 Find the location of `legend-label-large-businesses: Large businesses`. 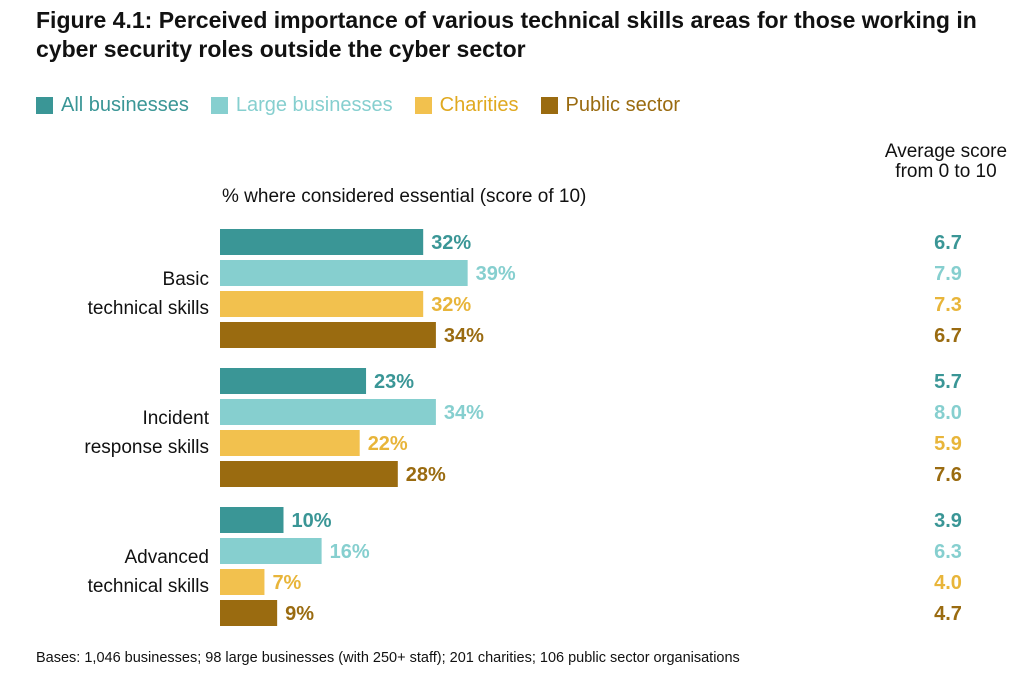

legend-label-large-businesses: Large businesses is located at coordinates (314, 104).